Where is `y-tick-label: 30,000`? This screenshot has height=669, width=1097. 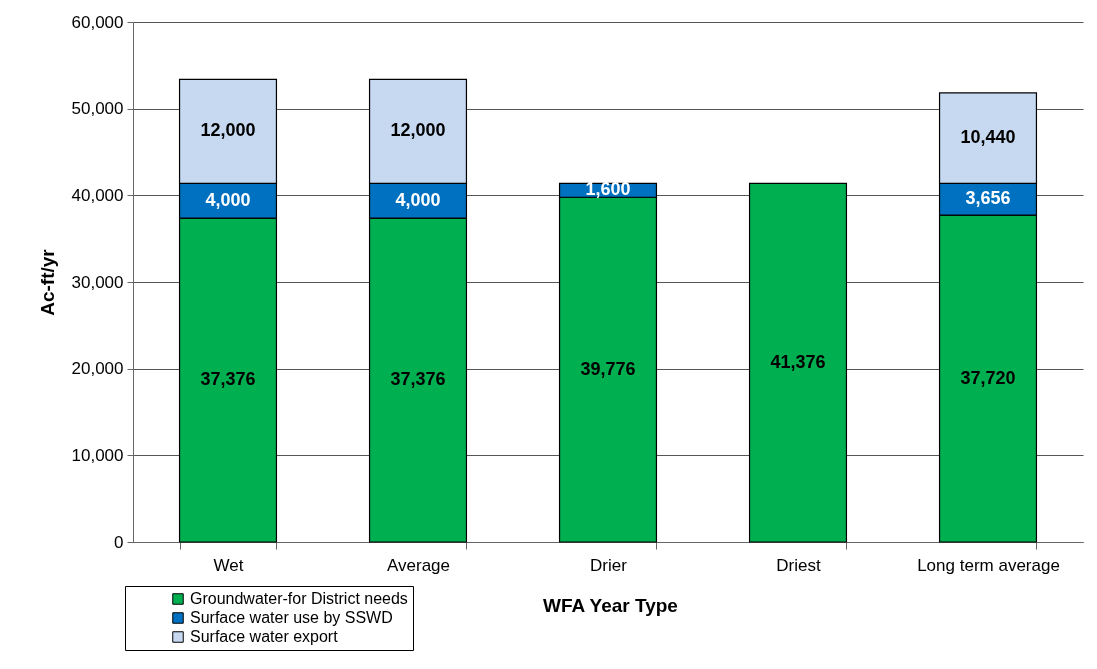 y-tick-label: 30,000 is located at coordinates (97, 282).